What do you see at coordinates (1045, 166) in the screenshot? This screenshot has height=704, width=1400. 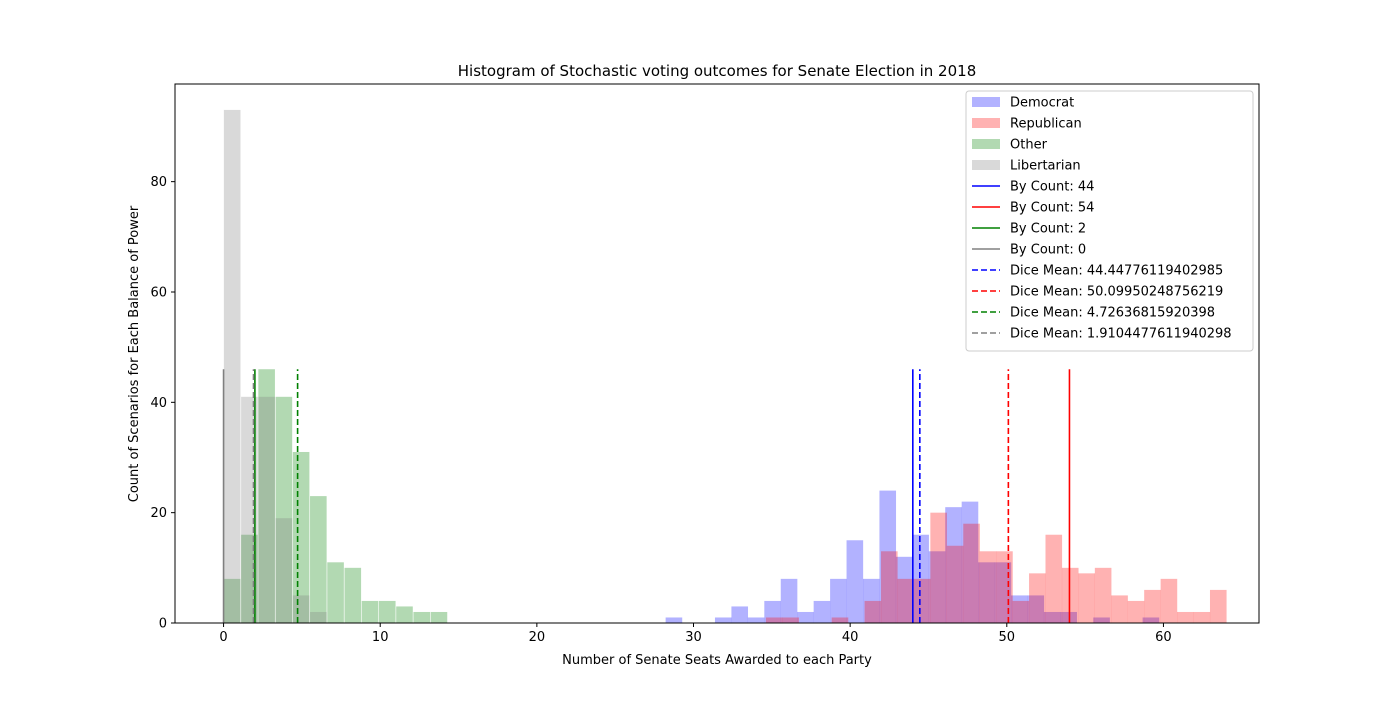 I see `legend-label: Libertarian` at bounding box center [1045, 166].